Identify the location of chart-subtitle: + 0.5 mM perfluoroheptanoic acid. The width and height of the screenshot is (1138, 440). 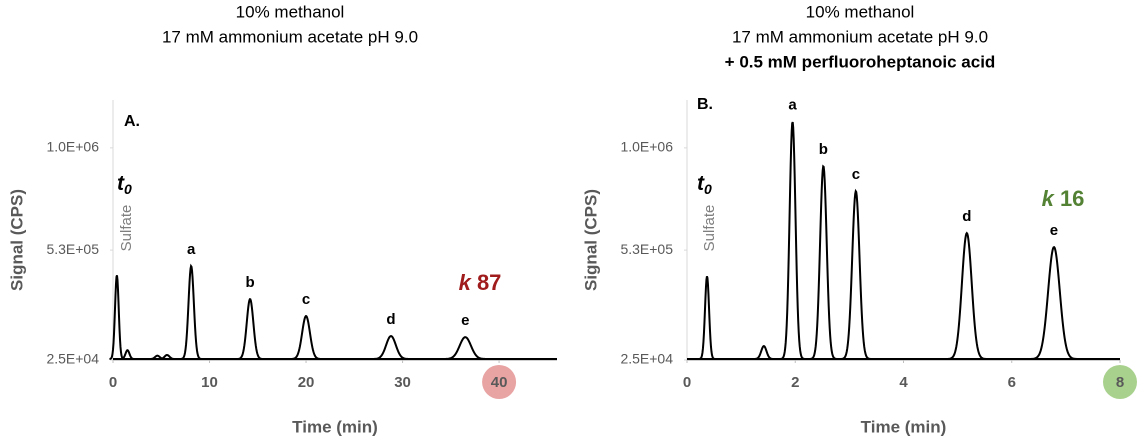
(860, 61).